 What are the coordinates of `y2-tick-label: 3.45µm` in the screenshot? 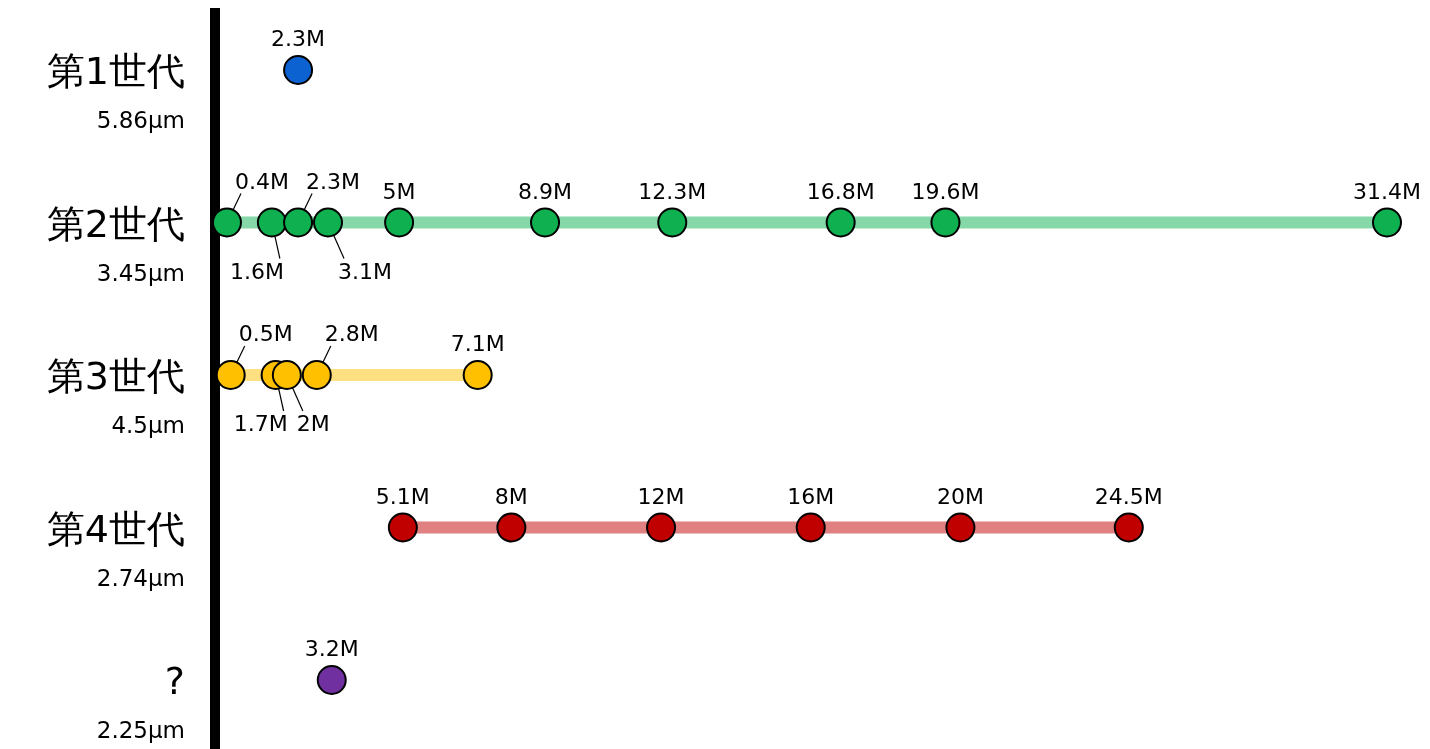 It's located at (140, 272).